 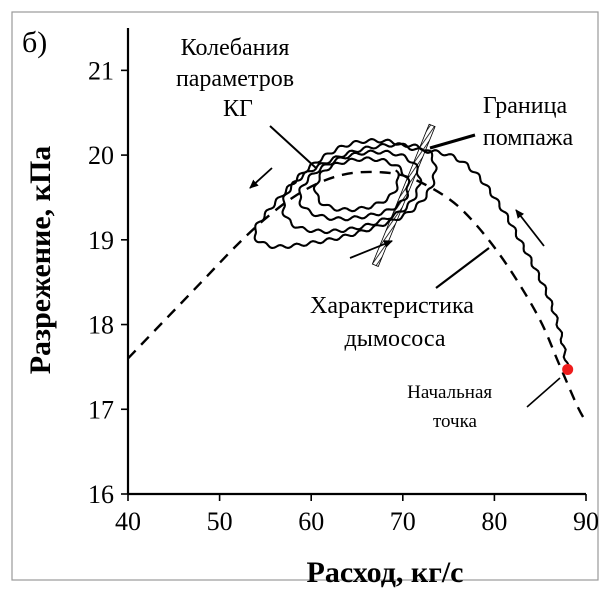 What do you see at coordinates (462, 268) in the screenshot?
I see `leader-fan-characteristic` at bounding box center [462, 268].